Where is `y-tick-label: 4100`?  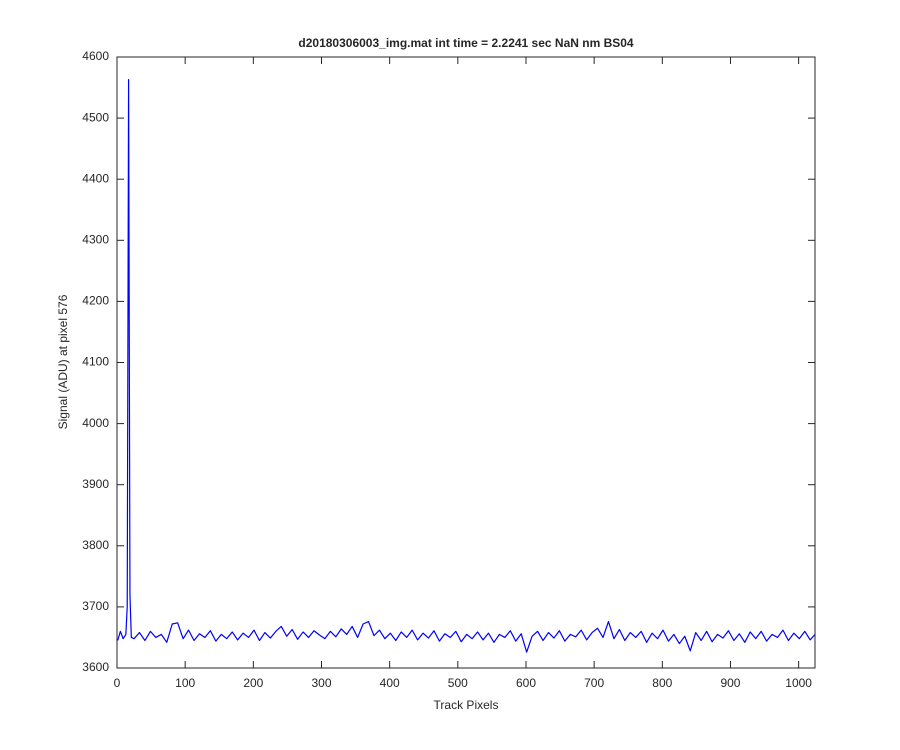 y-tick-label: 4100 is located at coordinates (95, 362).